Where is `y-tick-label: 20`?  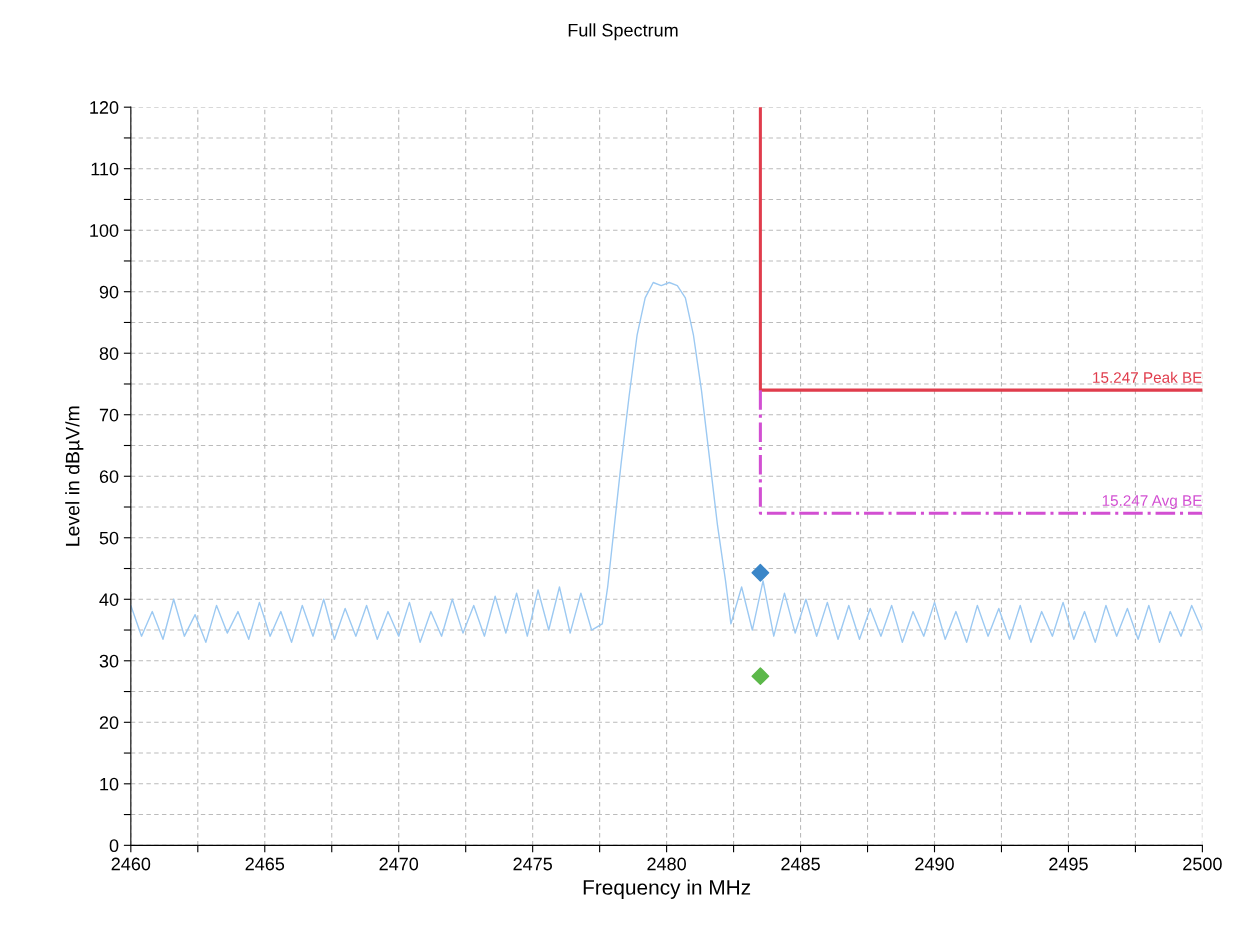 y-tick-label: 20 is located at coordinates (109, 723).